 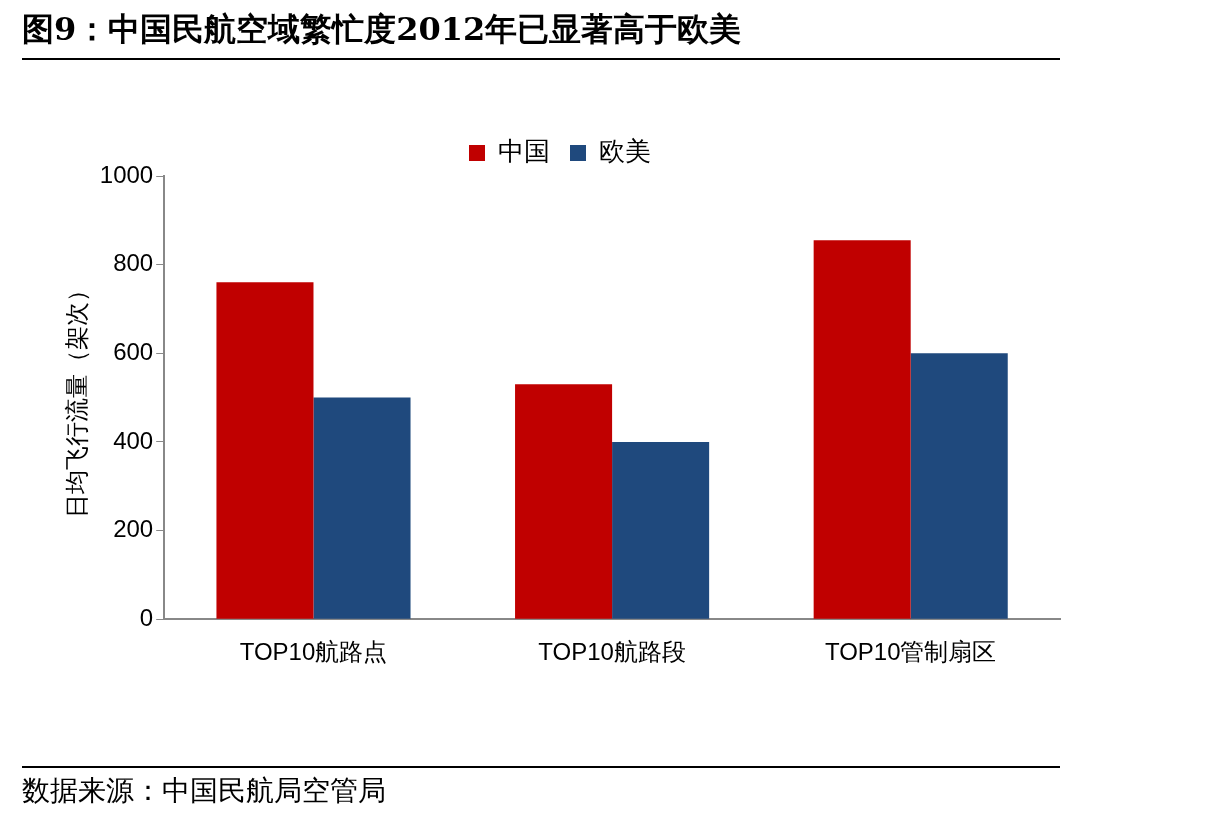 What do you see at coordinates (76, 397) in the screenshot?
I see `y-axis-title: 日均飞行流量（架次）` at bounding box center [76, 397].